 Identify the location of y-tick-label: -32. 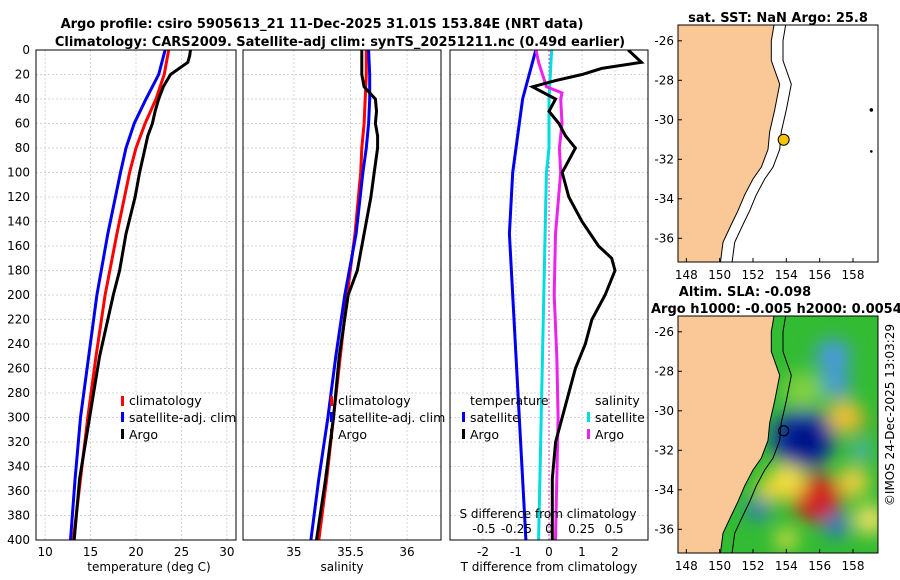
(664, 450).